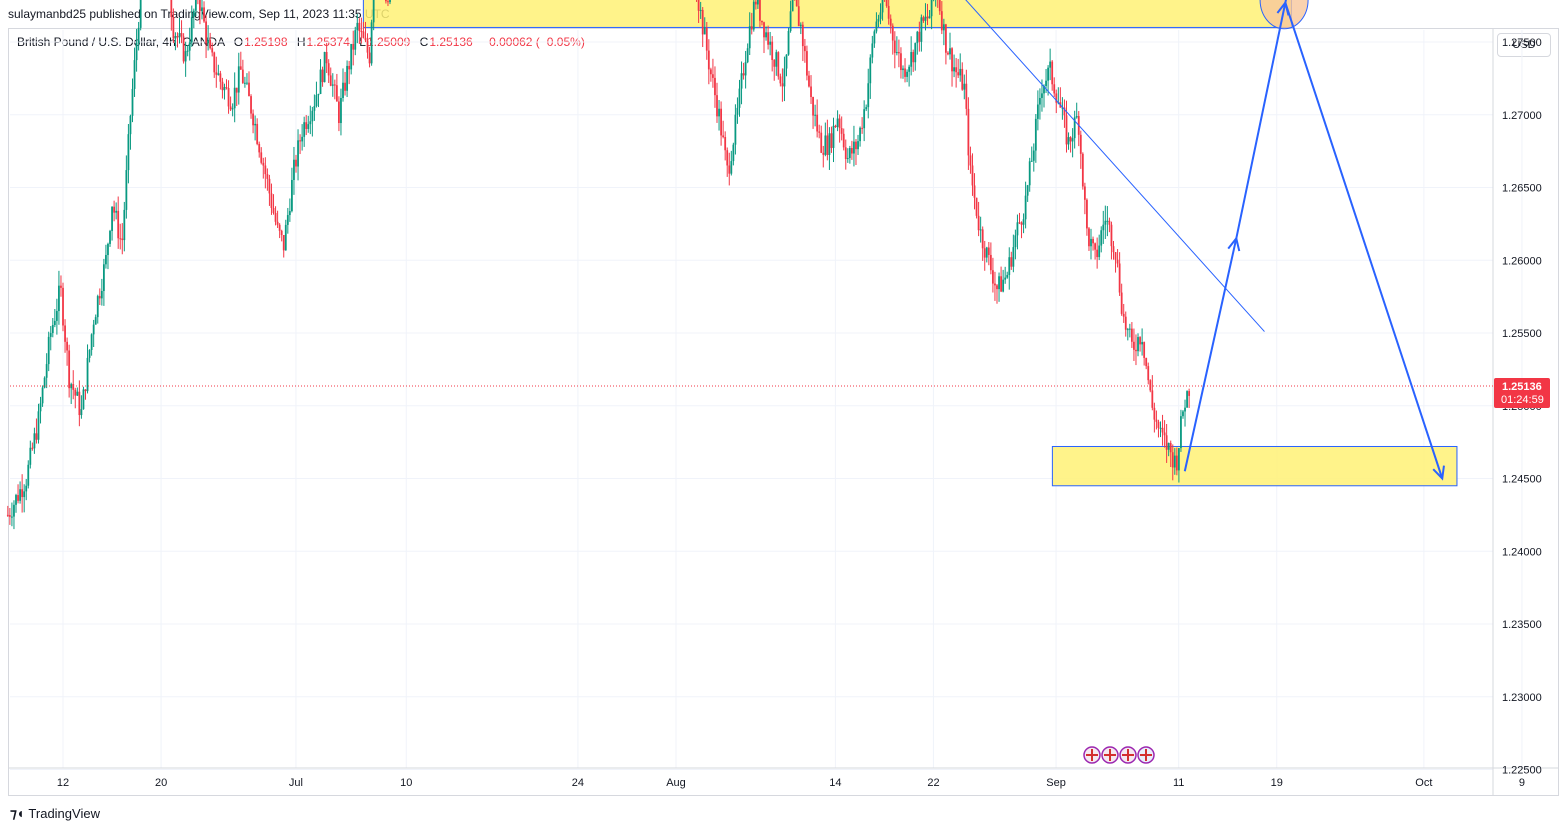 The height and width of the screenshot is (831, 1567). What do you see at coordinates (17, 813) in the screenshot?
I see `tradingview-logo-icon: ⁊◖` at bounding box center [17, 813].